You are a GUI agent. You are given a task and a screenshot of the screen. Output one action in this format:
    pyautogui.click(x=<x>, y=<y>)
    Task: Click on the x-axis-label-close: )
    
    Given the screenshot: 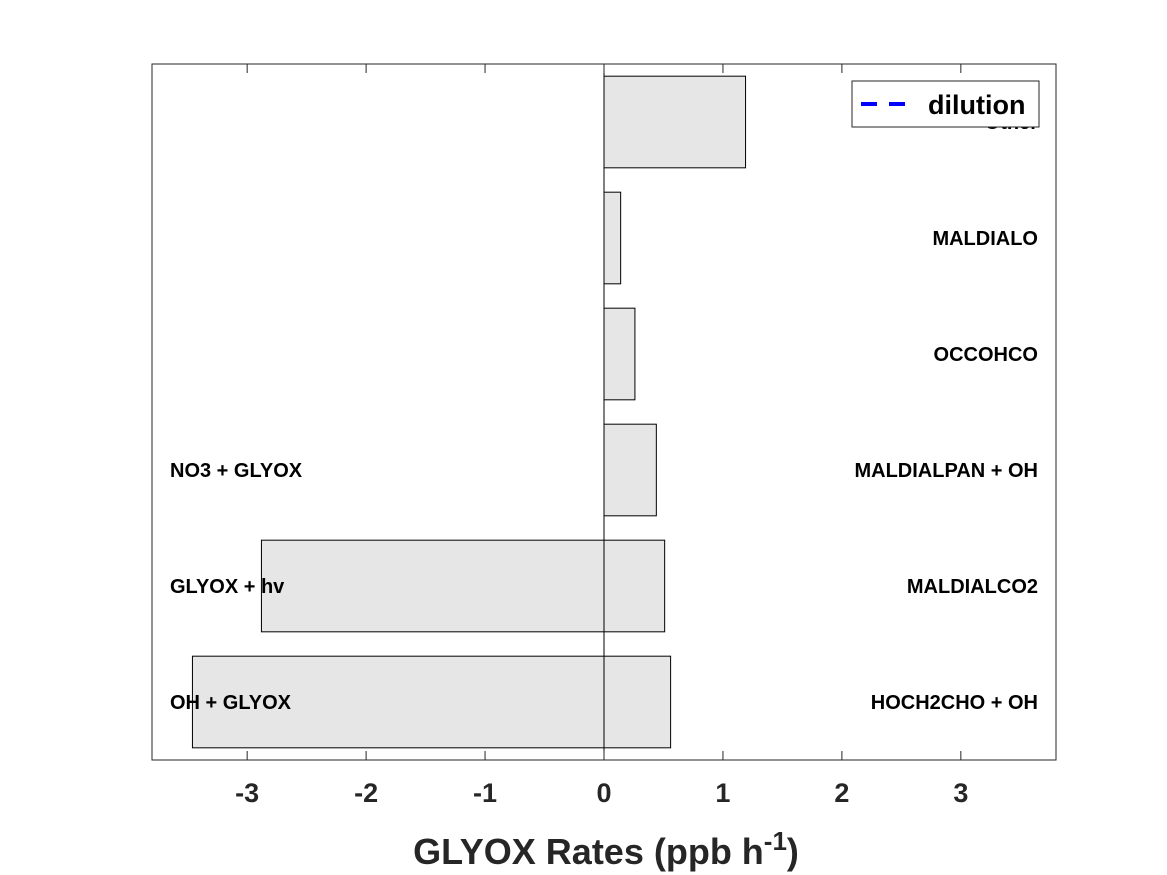 What is the action you would take?
    pyautogui.click(x=793, y=851)
    